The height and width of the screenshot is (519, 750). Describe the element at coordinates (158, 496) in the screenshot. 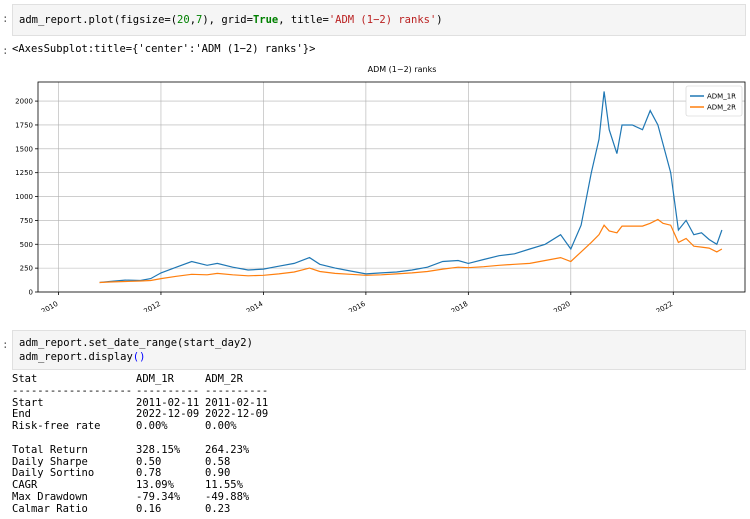

I see `table-cell: -79.34%` at that location.